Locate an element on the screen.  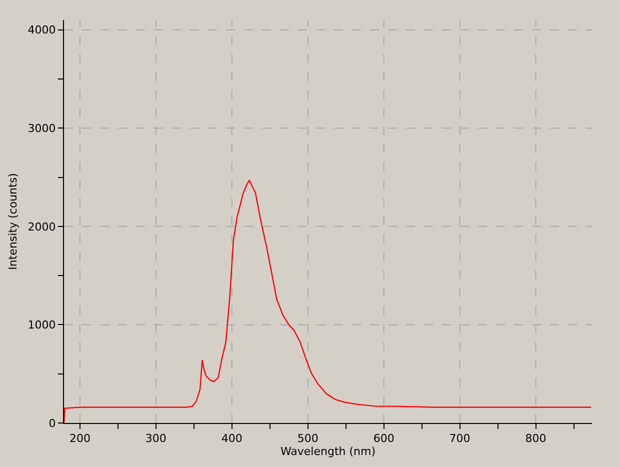
y-tick-label: 2000 is located at coordinates (42, 227).